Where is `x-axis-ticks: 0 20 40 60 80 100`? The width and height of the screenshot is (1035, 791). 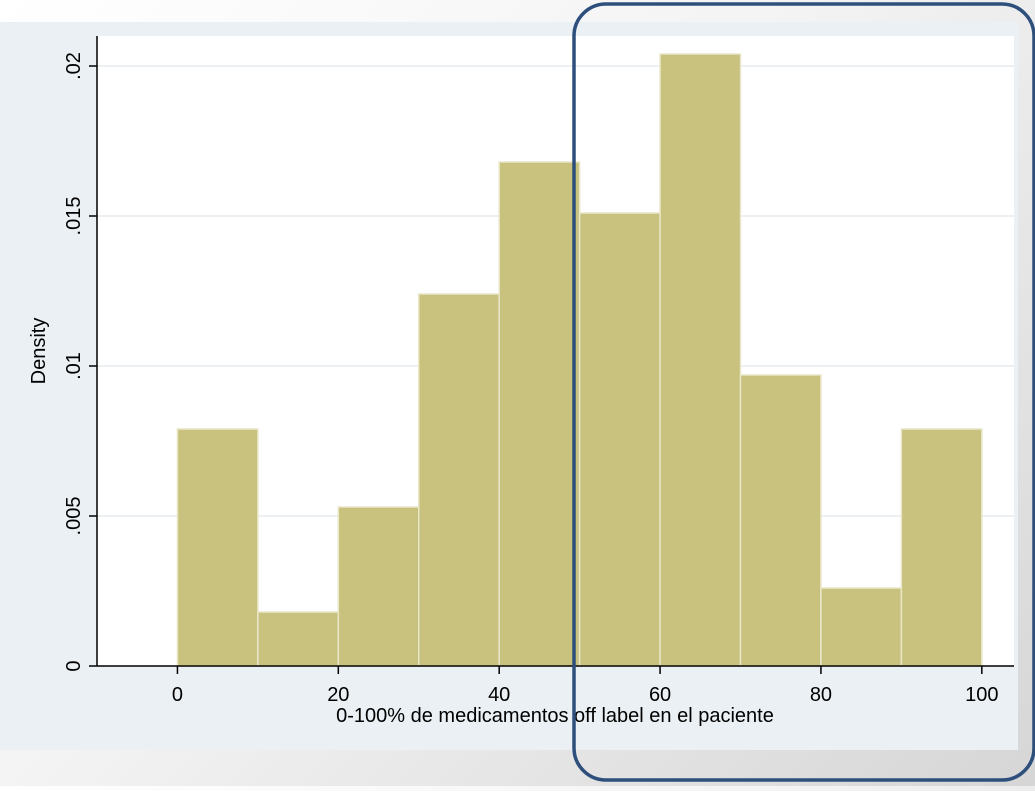
x-axis-ticks: 0 20 40 60 80 100 is located at coordinates (585, 686).